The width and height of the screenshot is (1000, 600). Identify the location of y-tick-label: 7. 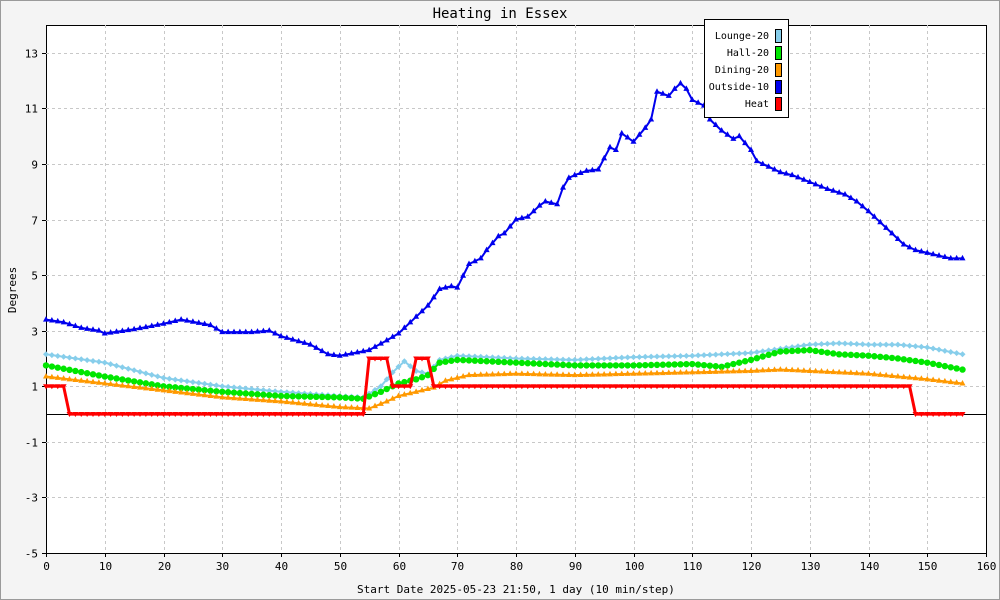
(34, 221).